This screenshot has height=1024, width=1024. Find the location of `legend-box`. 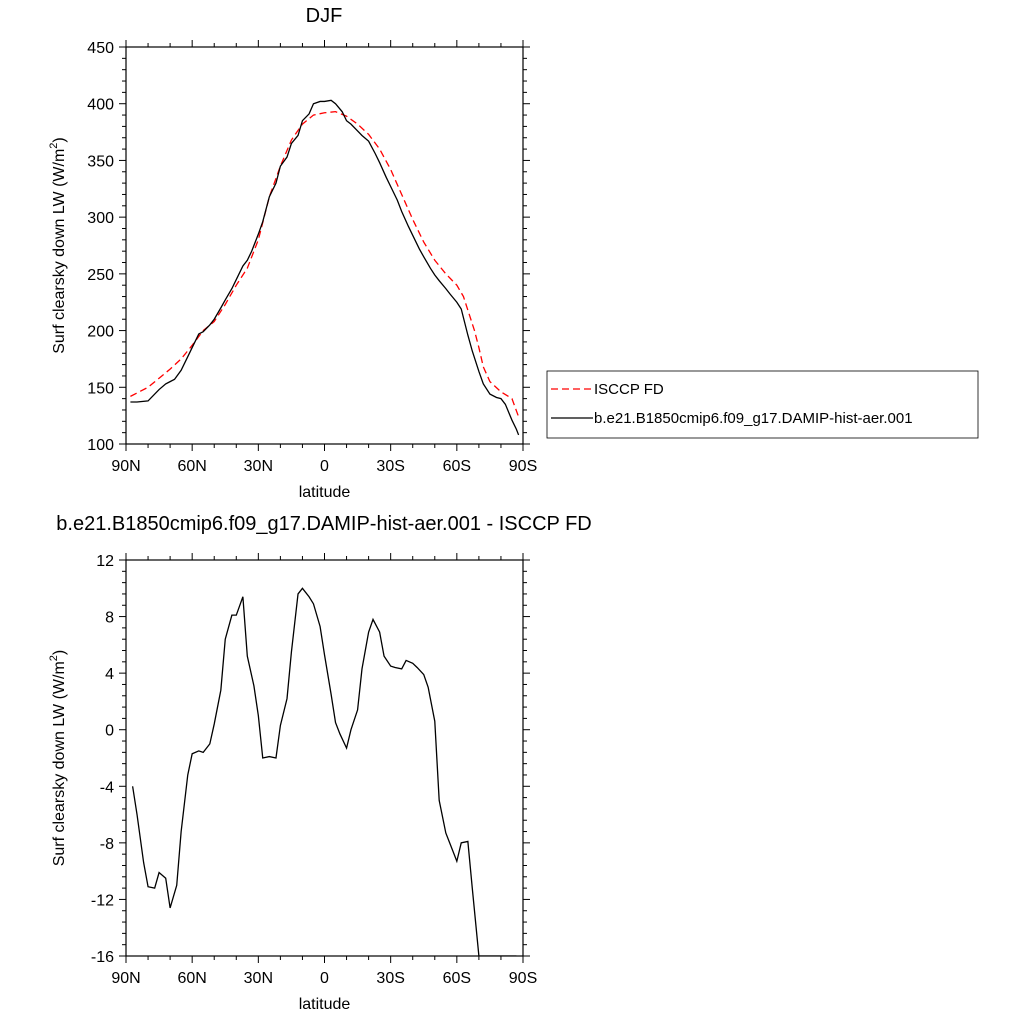

legend-box is located at coordinates (762, 404).